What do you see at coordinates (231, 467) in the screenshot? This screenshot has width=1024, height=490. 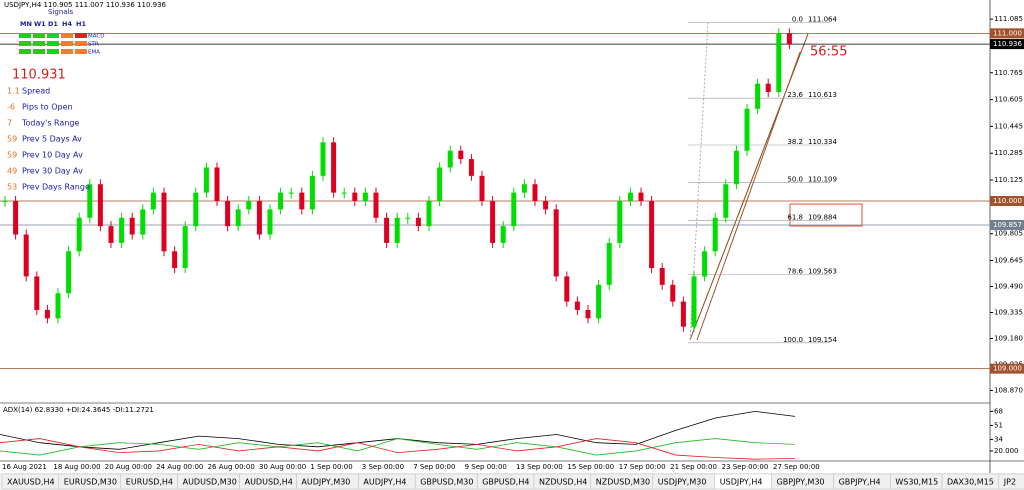 I see `x-tick-label: 26 Aug 00:00` at bounding box center [231, 467].